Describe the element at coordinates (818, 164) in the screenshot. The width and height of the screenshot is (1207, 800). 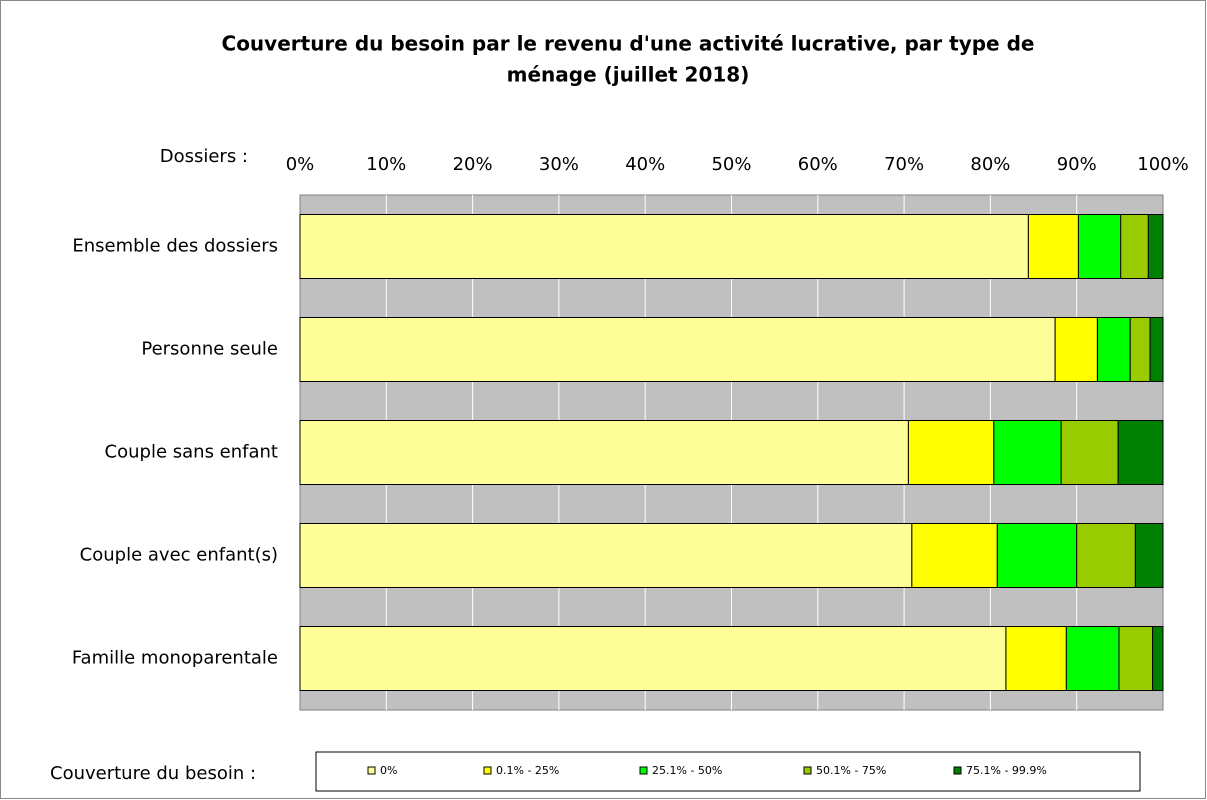
I see `x-tick-label: 60%` at that location.